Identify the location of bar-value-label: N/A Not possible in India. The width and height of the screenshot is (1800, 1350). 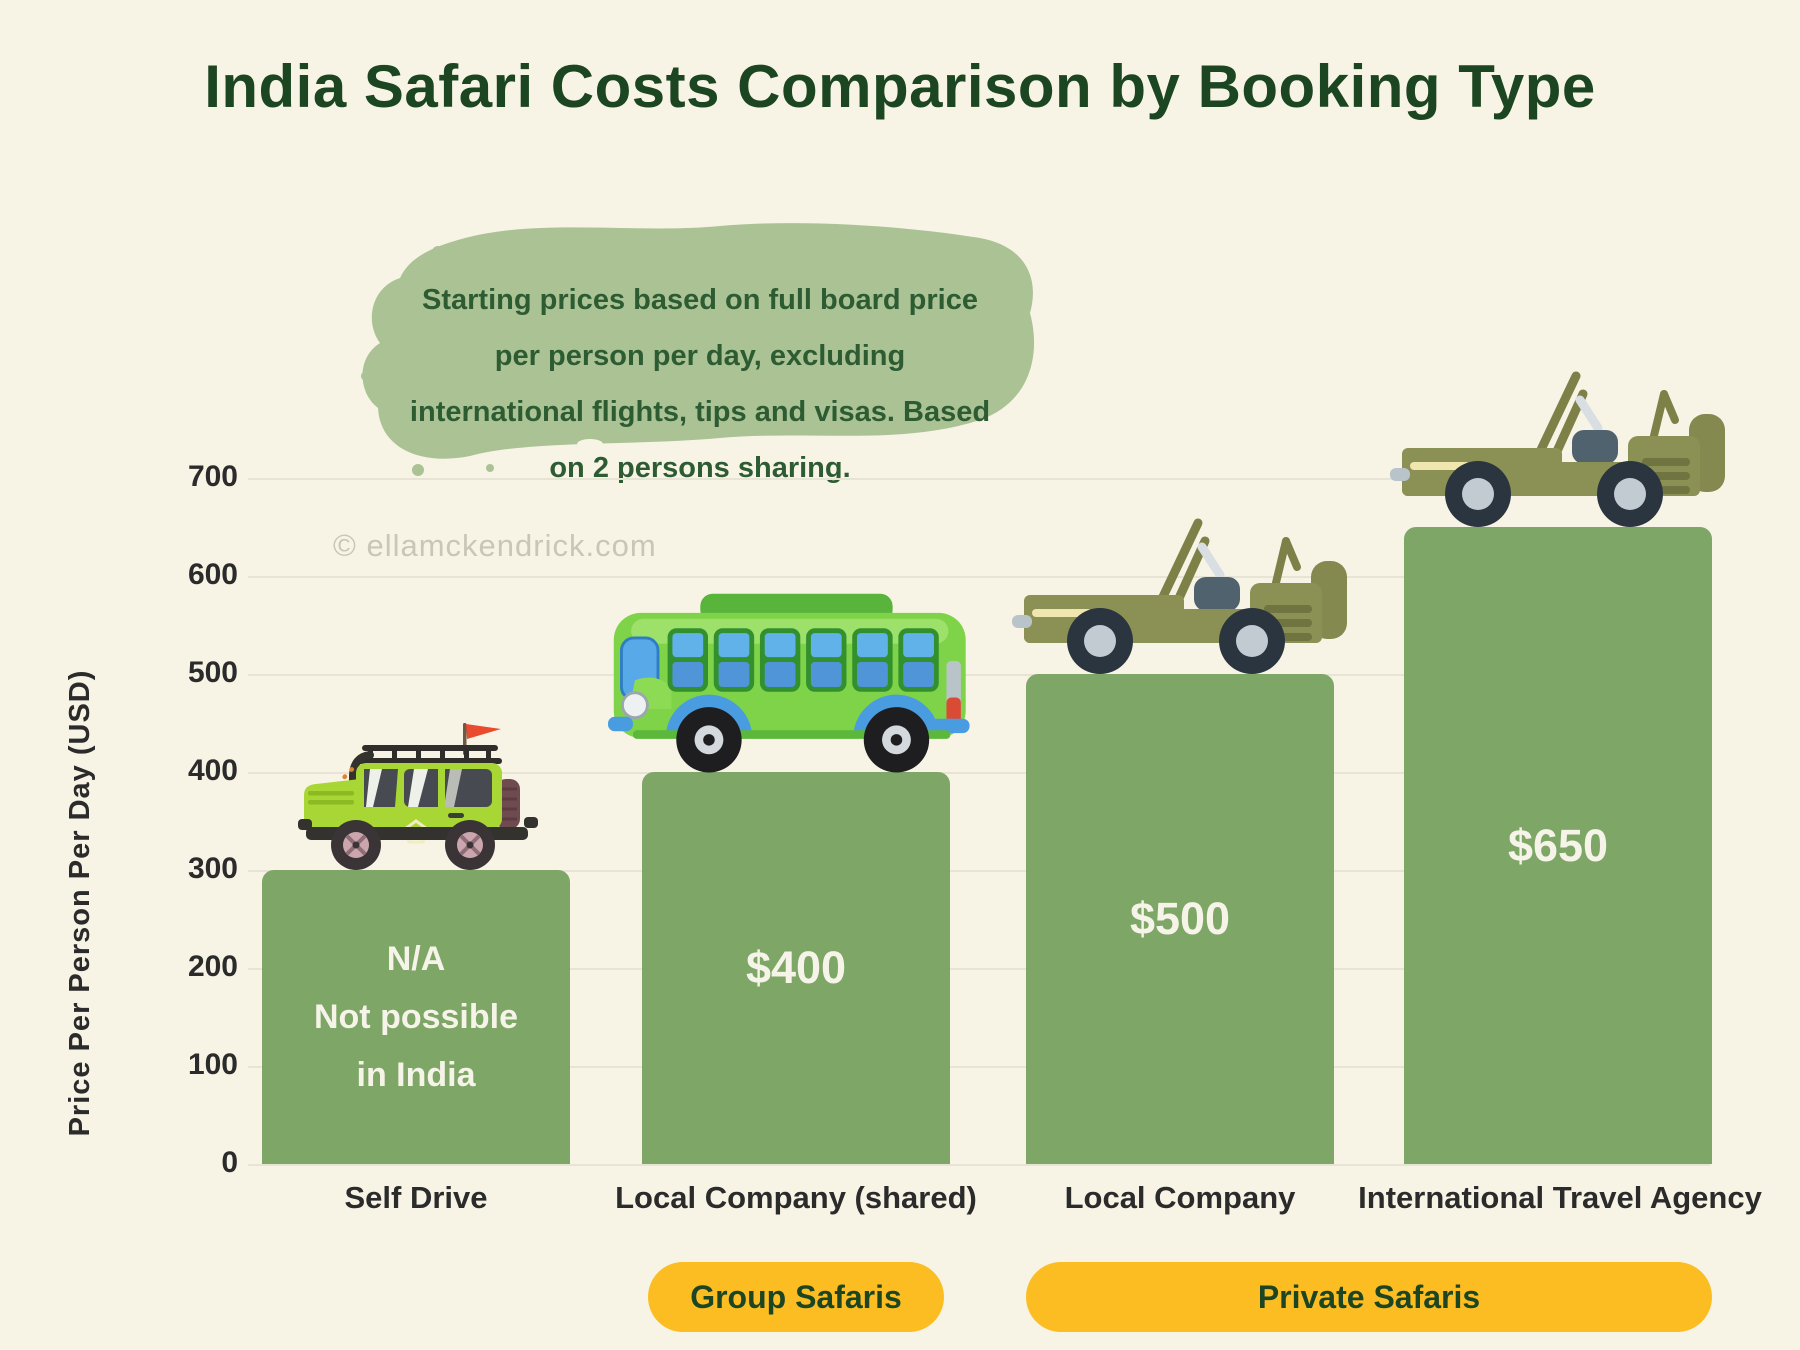
(416, 1017).